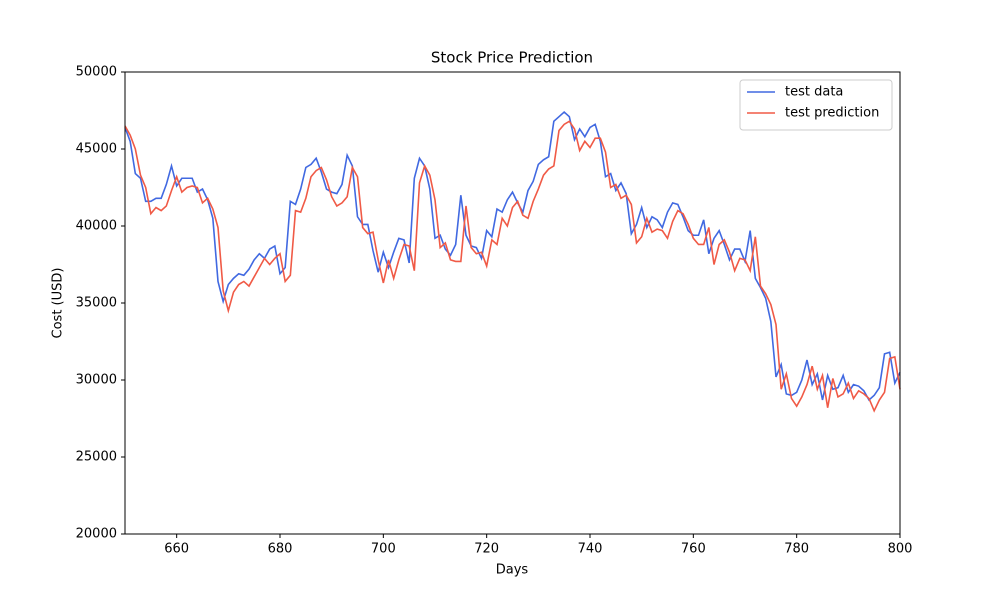 The width and height of the screenshot is (1000, 600). I want to click on legend-label: test prediction, so click(832, 113).